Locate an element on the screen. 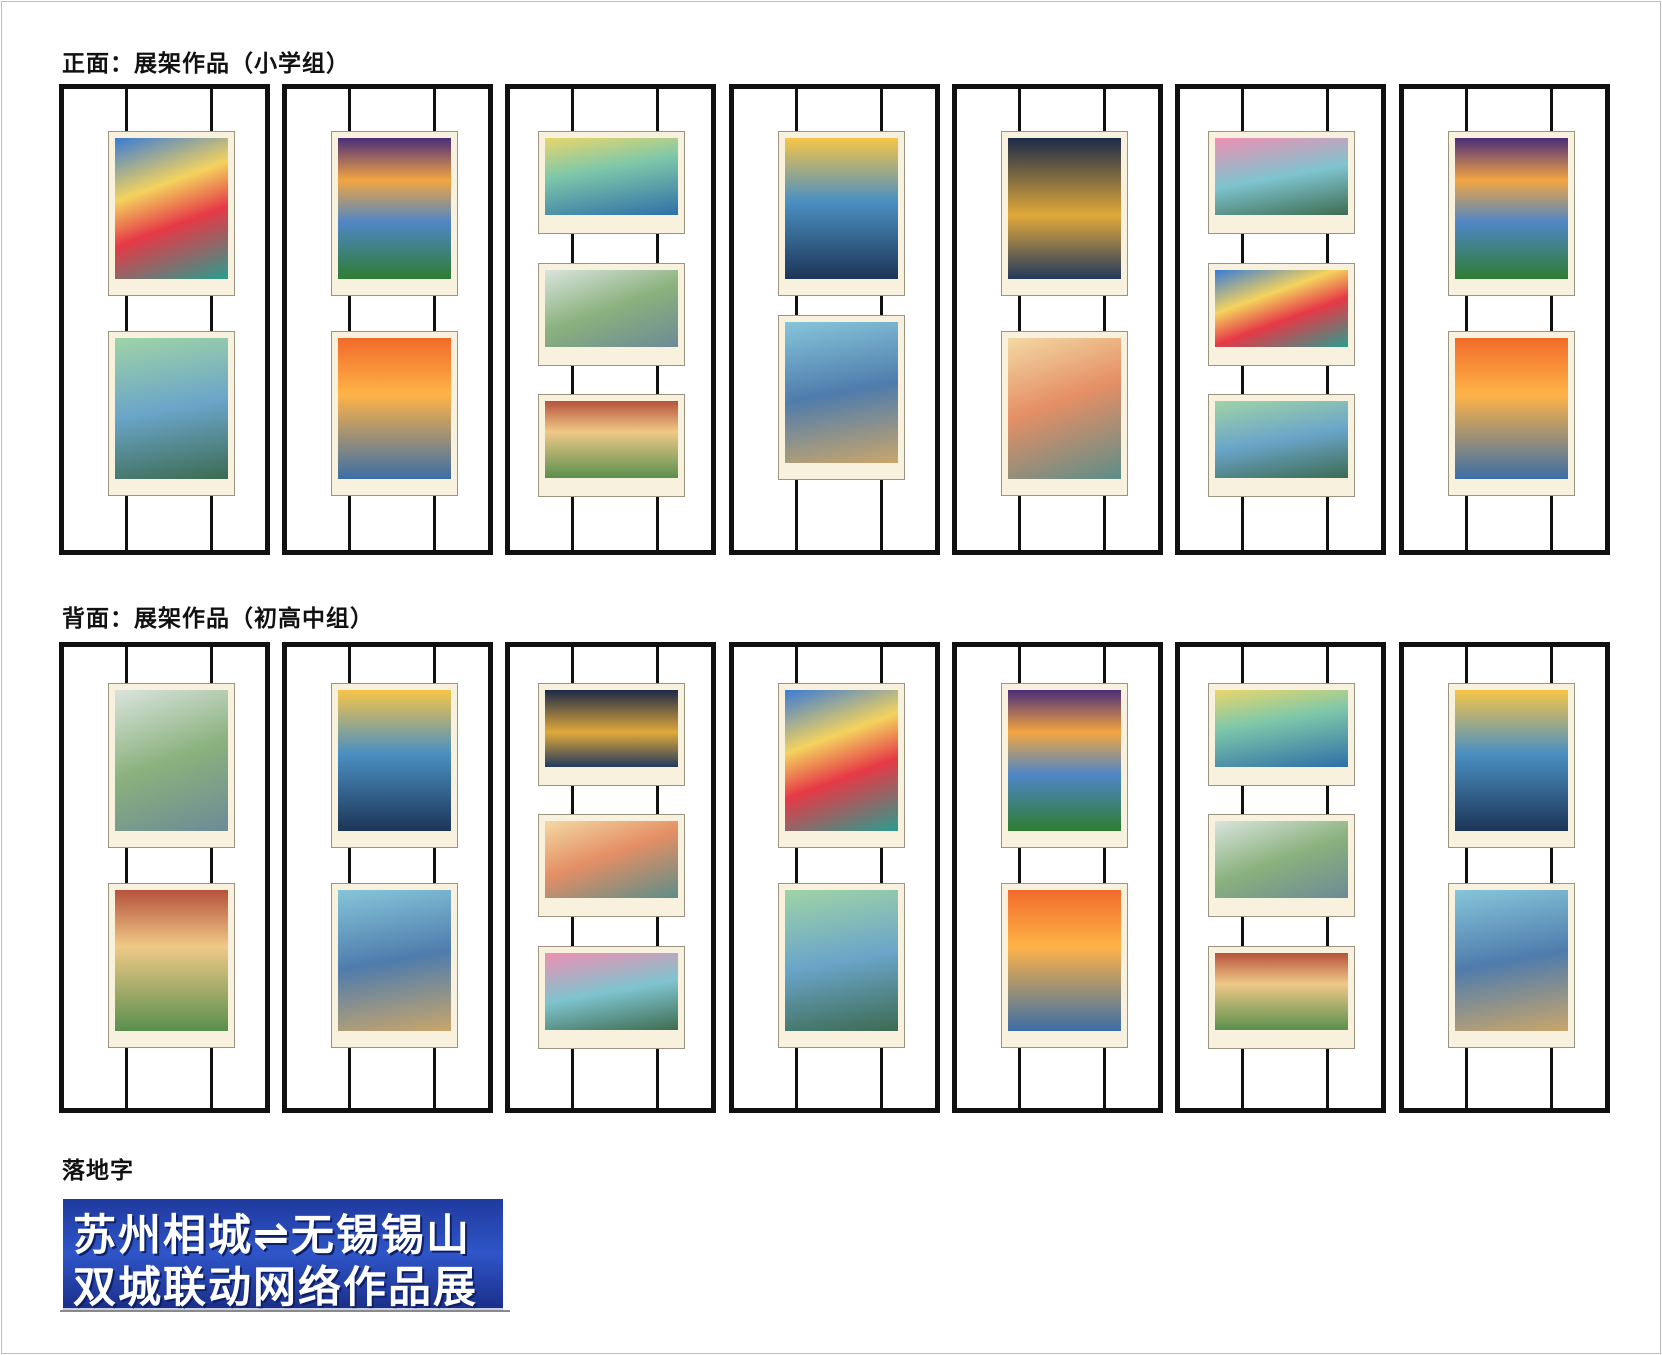 The image size is (1662, 1355). banner-base-line is located at coordinates (285, 1311).